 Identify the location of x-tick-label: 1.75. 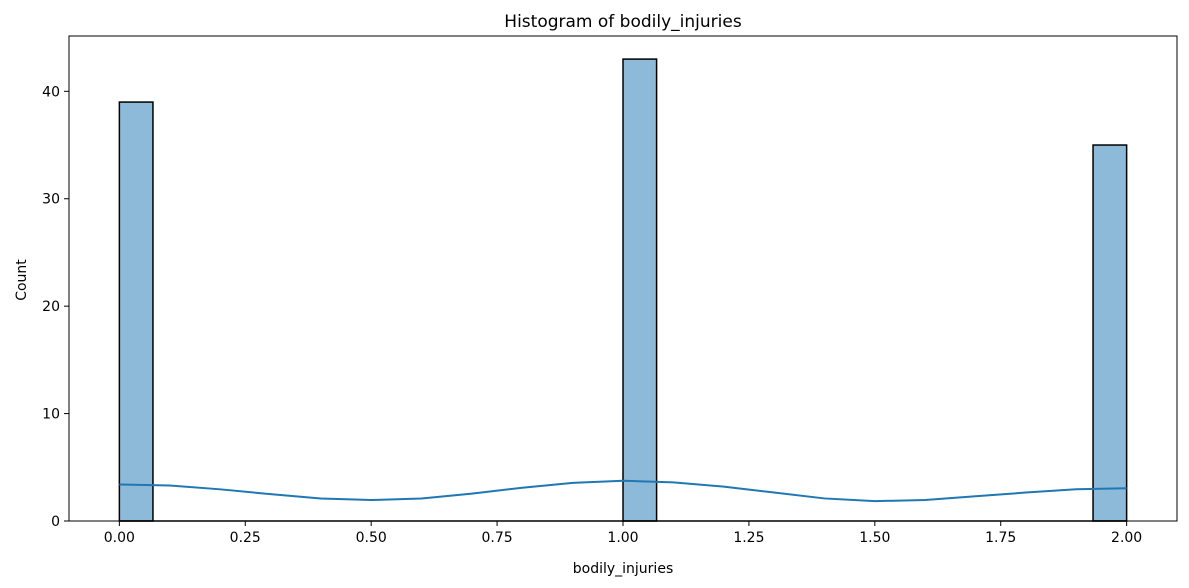
(1000, 538).